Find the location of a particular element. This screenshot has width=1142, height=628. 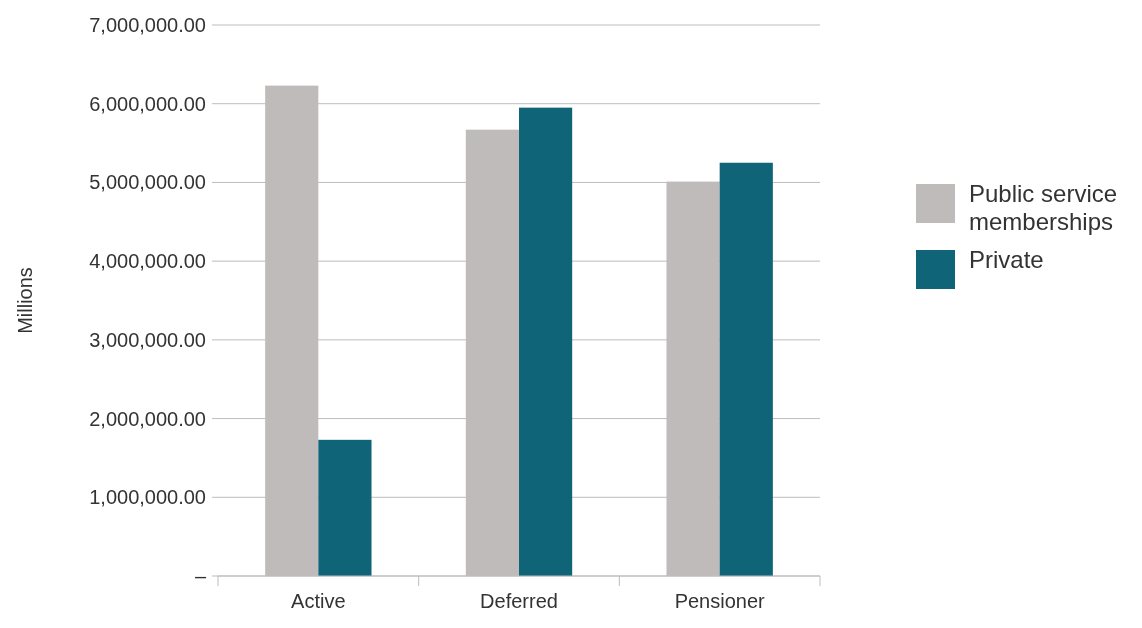

x-tick-label: Deferred is located at coordinates (519, 601).